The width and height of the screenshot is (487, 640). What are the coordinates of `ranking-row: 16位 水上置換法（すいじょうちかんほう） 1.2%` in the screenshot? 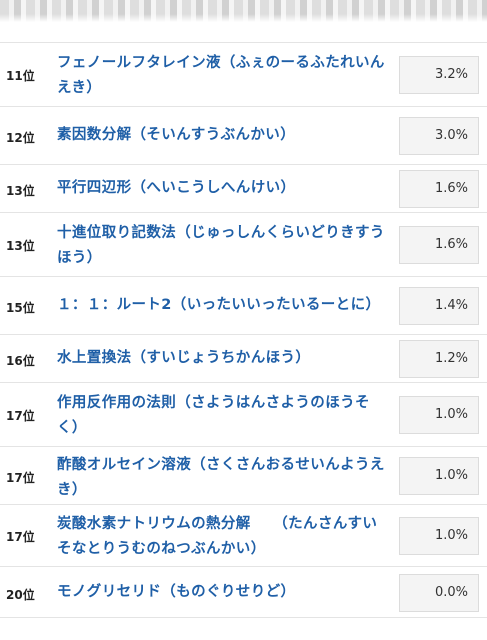 It's located at (243, 358).